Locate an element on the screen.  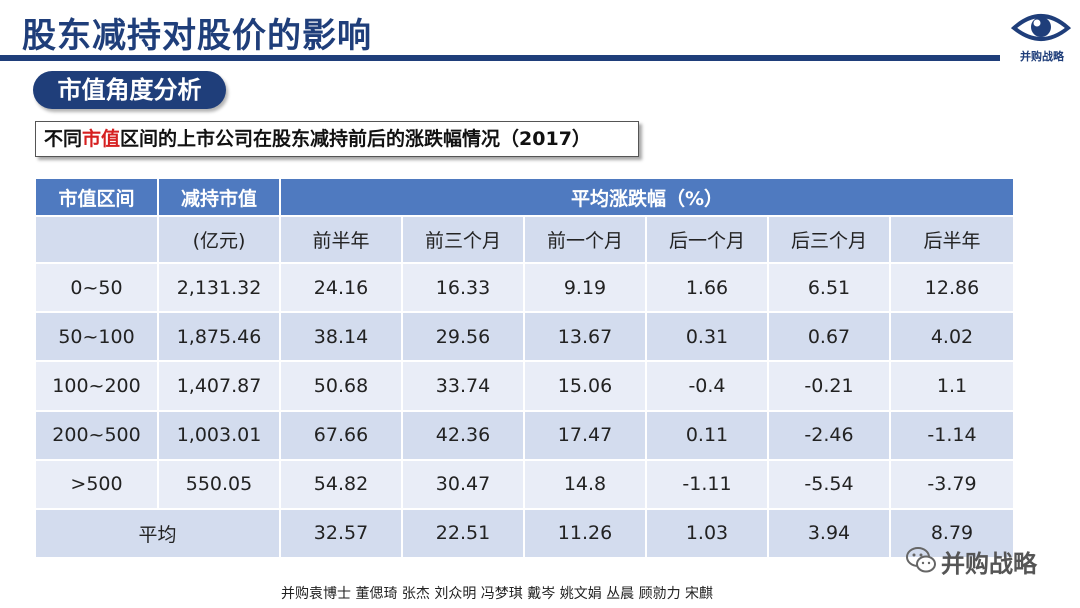
average-row: 平均 32.57 22.51 11.26 1.03 3.94 8.79 is located at coordinates (526, 534).